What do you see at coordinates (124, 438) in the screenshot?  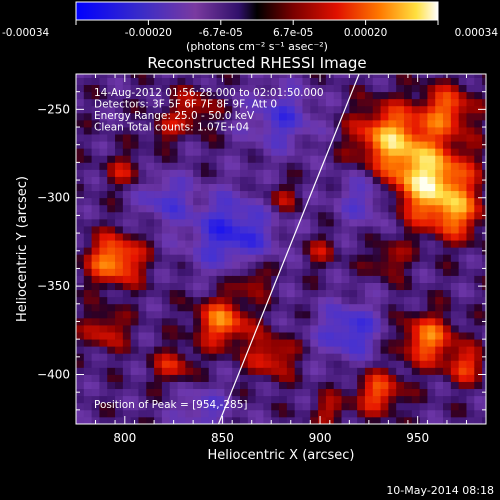 I see `x-tick-label: 800` at bounding box center [124, 438].